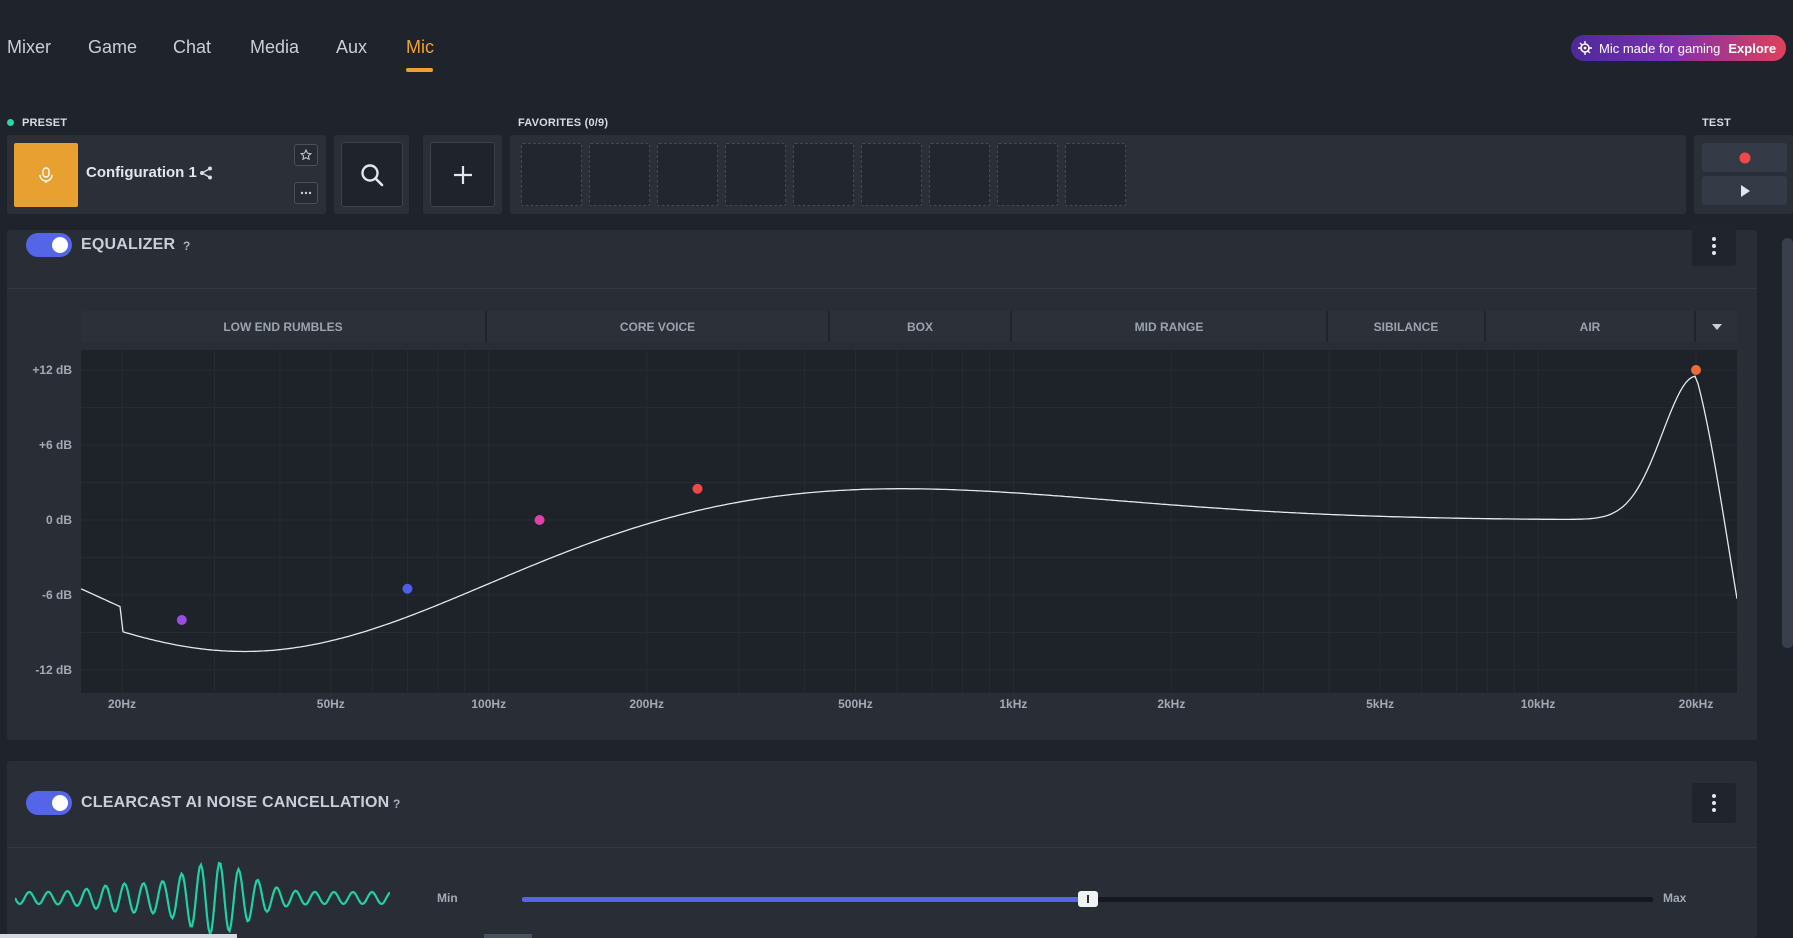 The image size is (1793, 938). I want to click on y-tick-label: -12 dB, so click(53, 670).